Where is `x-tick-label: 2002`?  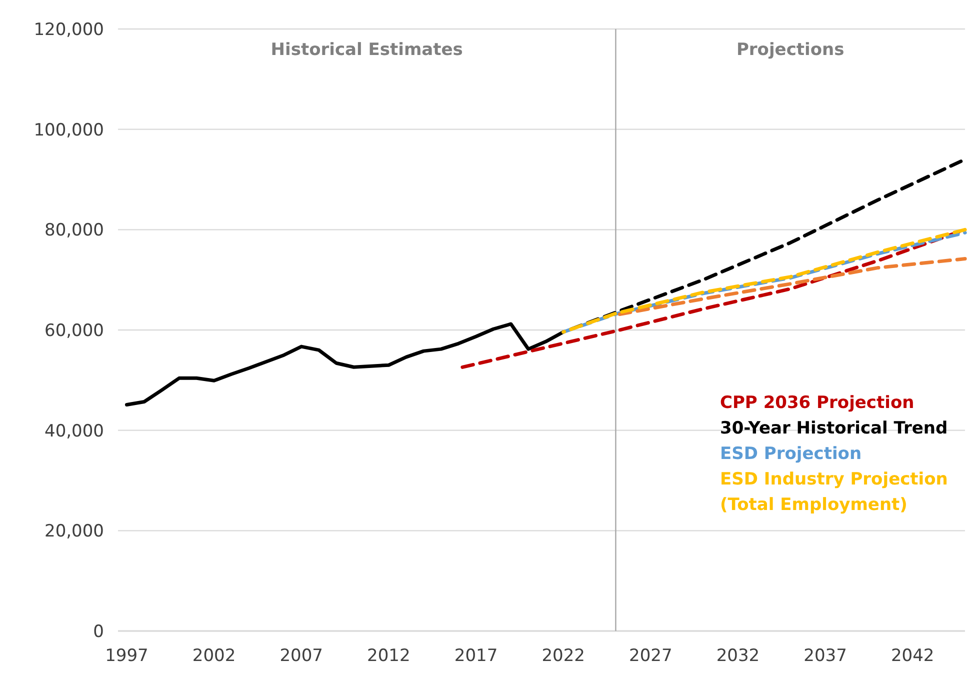
x-tick-label: 2002 is located at coordinates (214, 656).